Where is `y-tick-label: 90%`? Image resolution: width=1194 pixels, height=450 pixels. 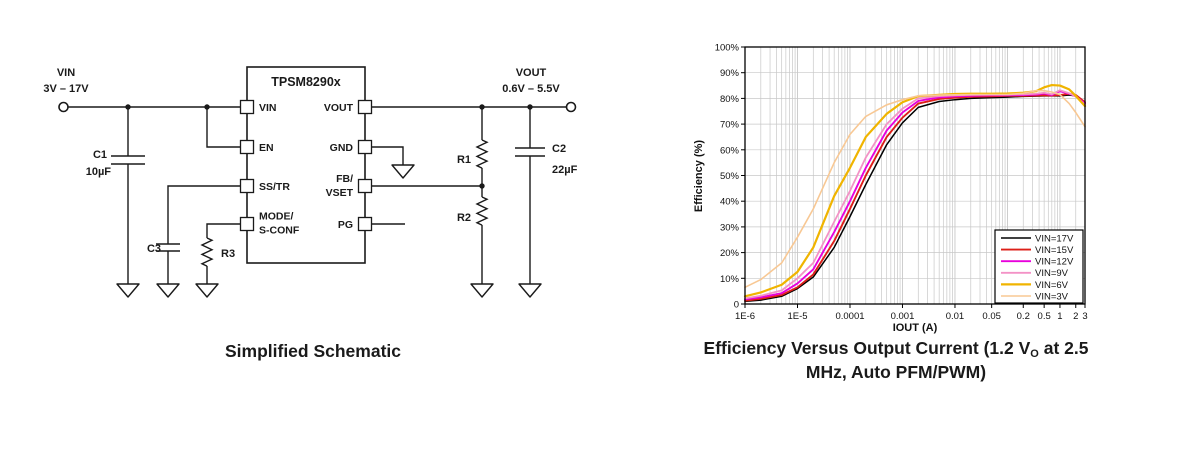
y-tick-label: 90% is located at coordinates (730, 73).